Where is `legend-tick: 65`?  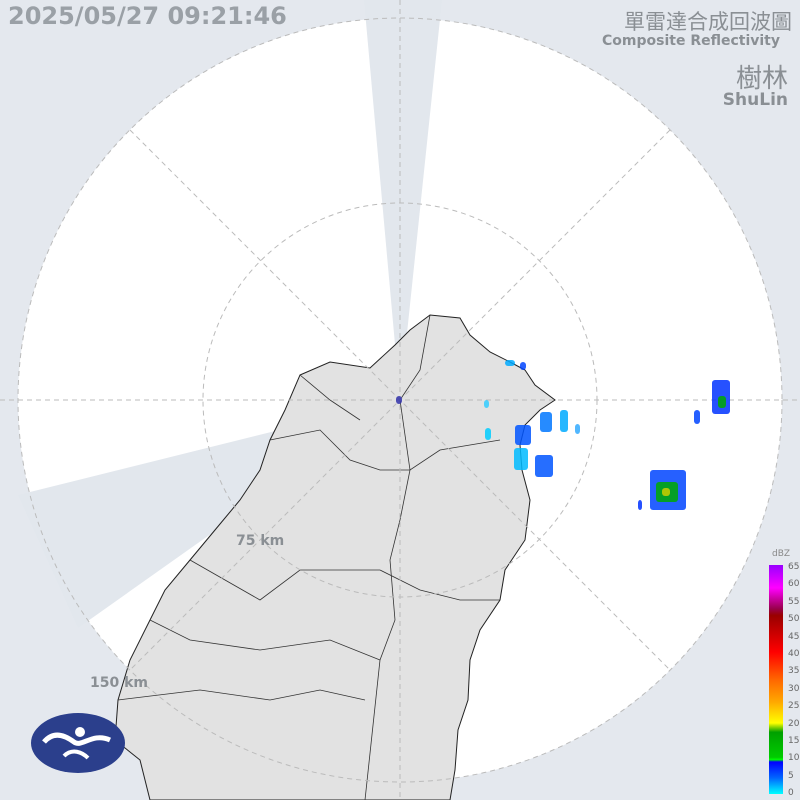
legend-tick: 65 is located at coordinates (794, 567).